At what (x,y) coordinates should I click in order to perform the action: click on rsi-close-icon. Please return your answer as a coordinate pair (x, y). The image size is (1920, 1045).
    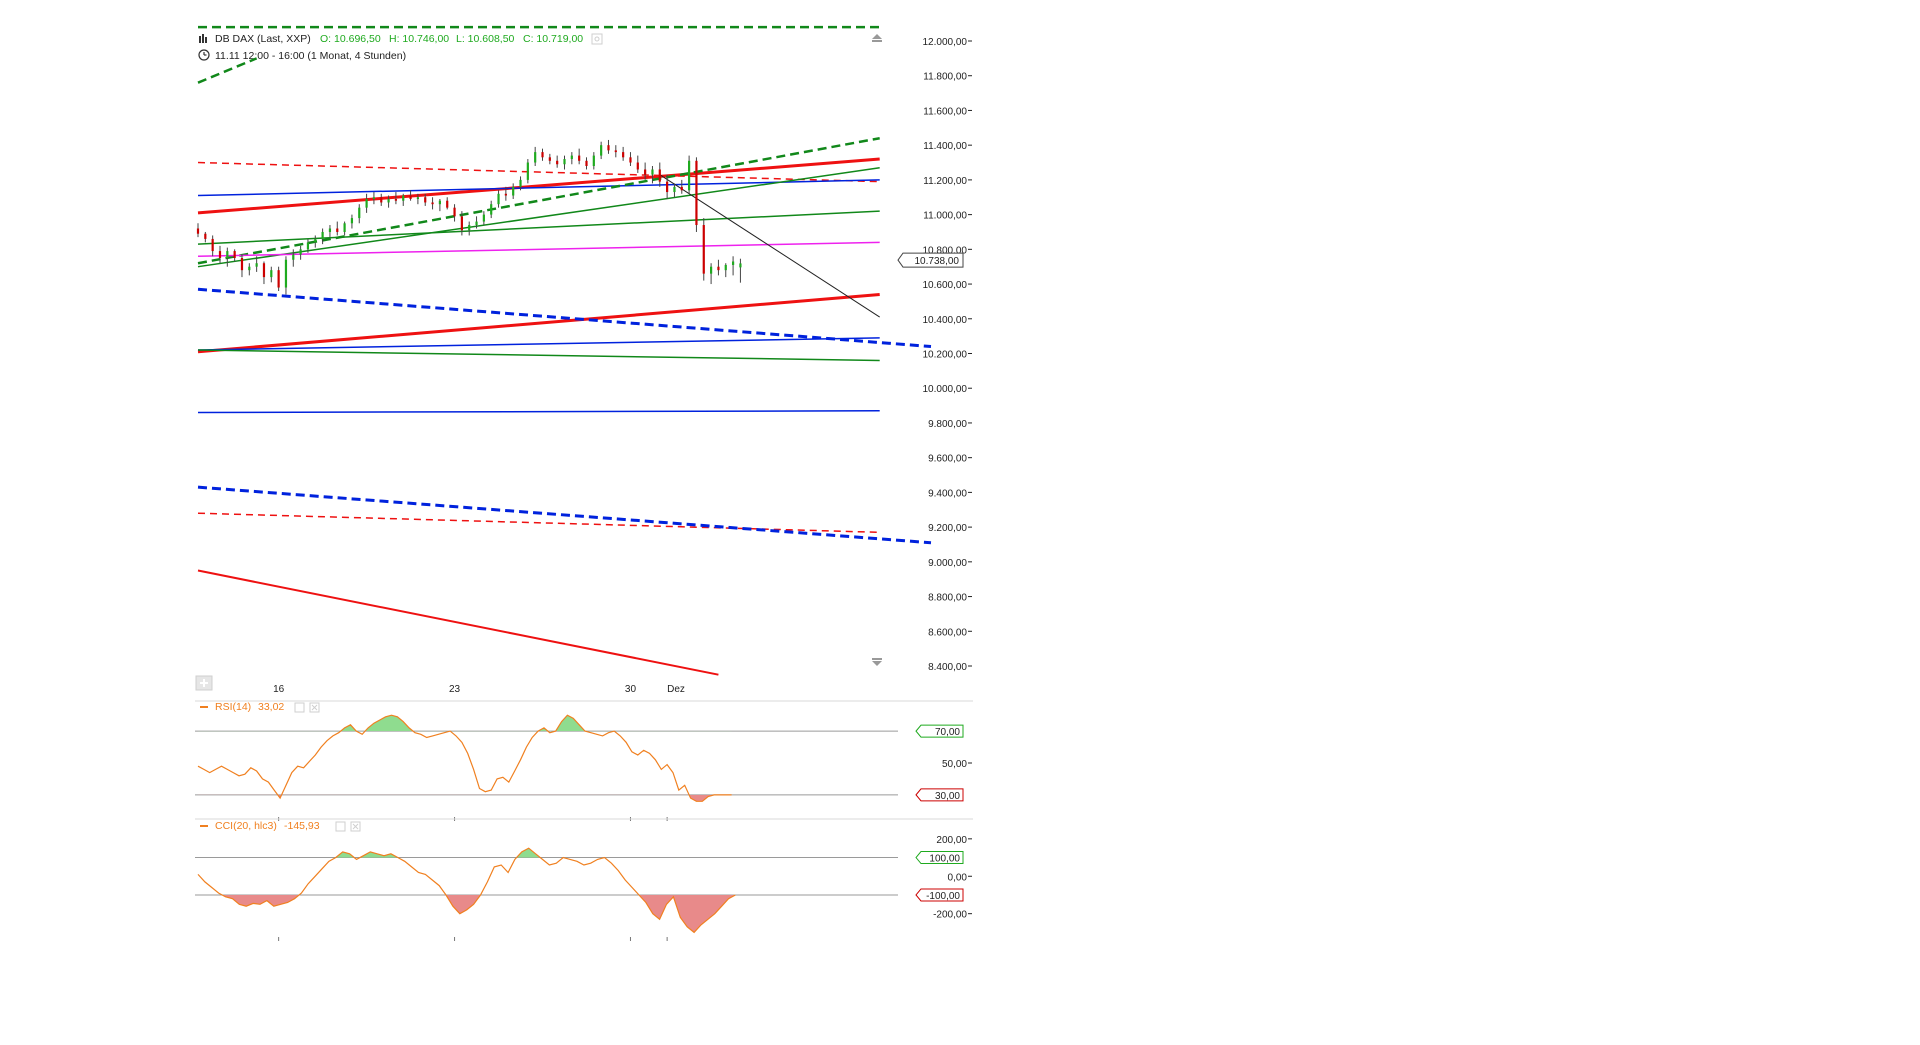
    Looking at the image, I should click on (314, 707).